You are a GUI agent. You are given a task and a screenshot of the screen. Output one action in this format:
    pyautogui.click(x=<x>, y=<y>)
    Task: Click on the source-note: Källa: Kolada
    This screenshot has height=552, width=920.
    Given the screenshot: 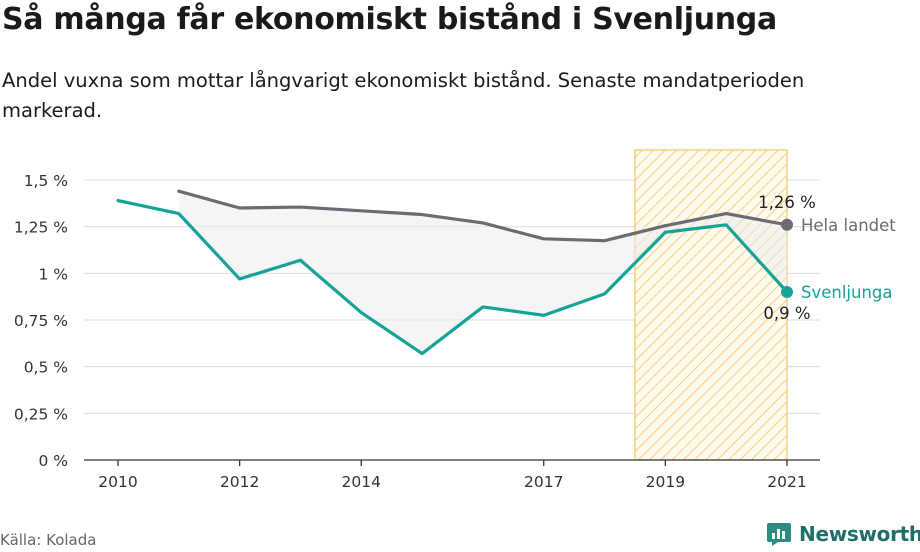 What is the action you would take?
    pyautogui.click(x=48, y=540)
    